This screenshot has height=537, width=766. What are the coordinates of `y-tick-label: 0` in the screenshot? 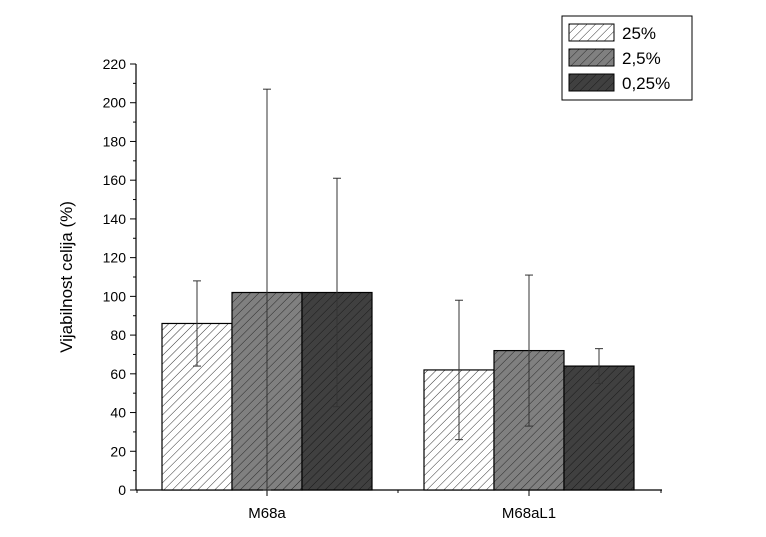 It's located at (122, 490).